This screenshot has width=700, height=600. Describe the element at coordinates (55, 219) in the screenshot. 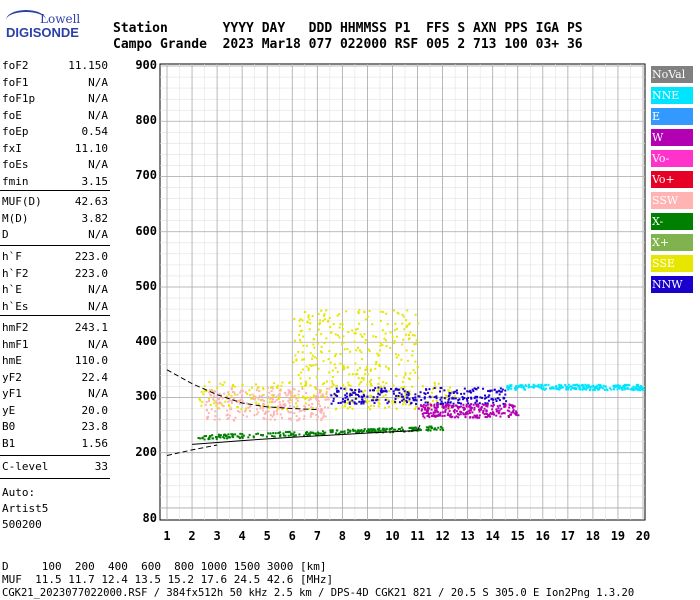

I see `param-m-d-: M(D) 3.82` at that location.